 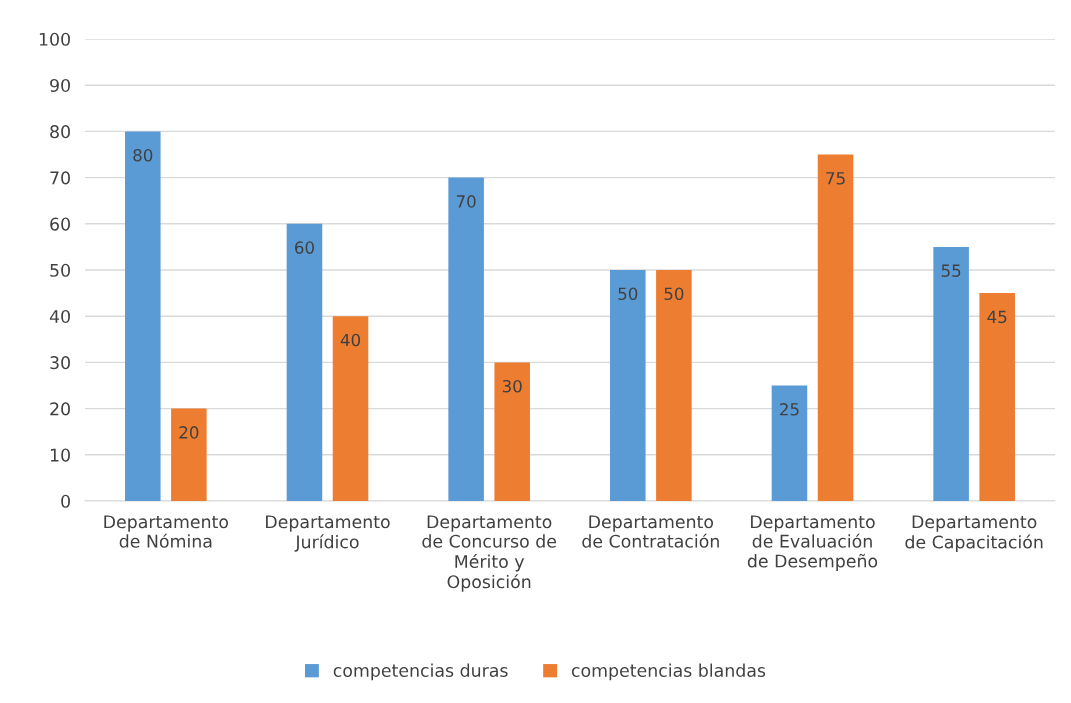 What do you see at coordinates (512, 386) in the screenshot?
I see `data-label: 30` at bounding box center [512, 386].